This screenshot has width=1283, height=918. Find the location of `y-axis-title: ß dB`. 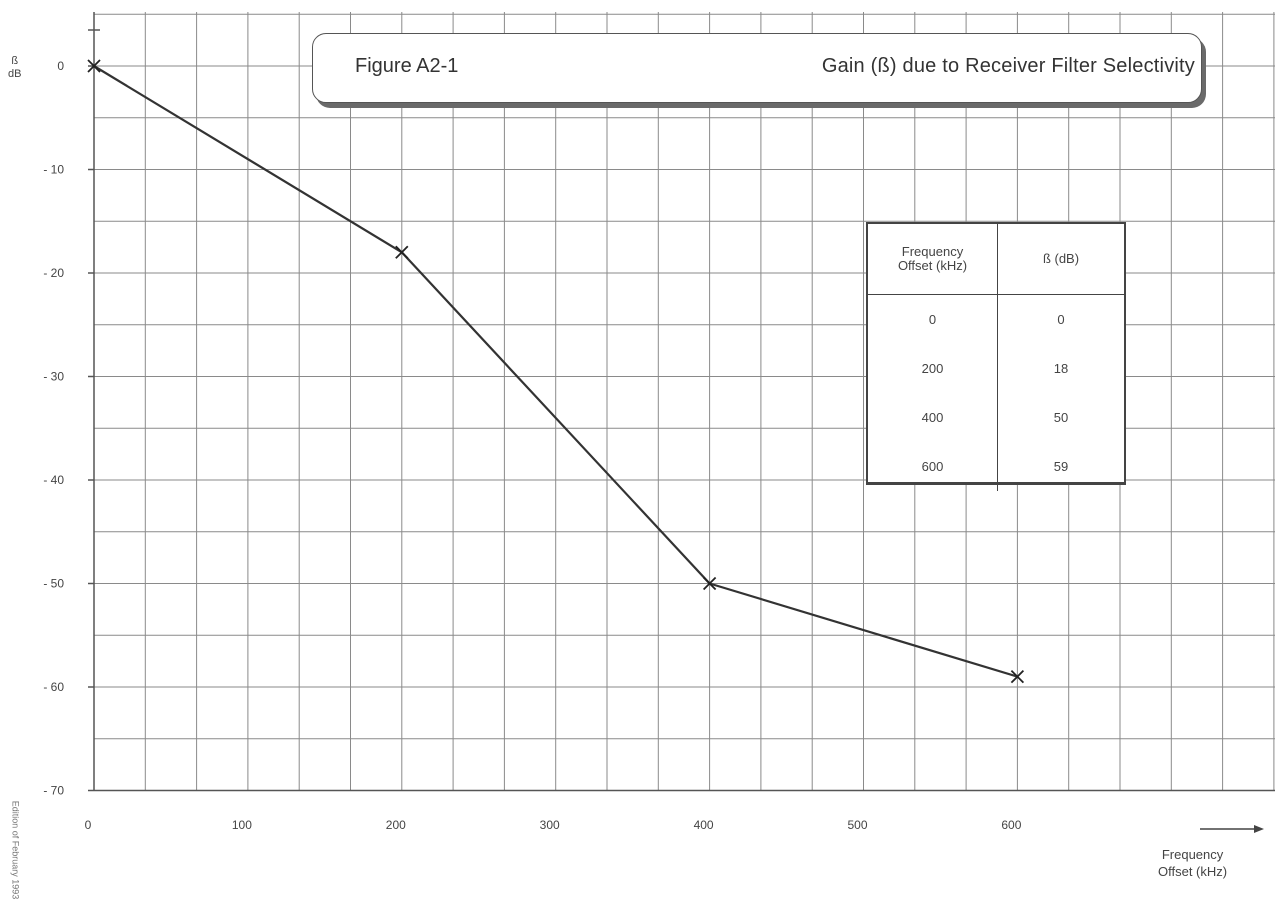

y-axis-title: ß dB is located at coordinates (14, 68).